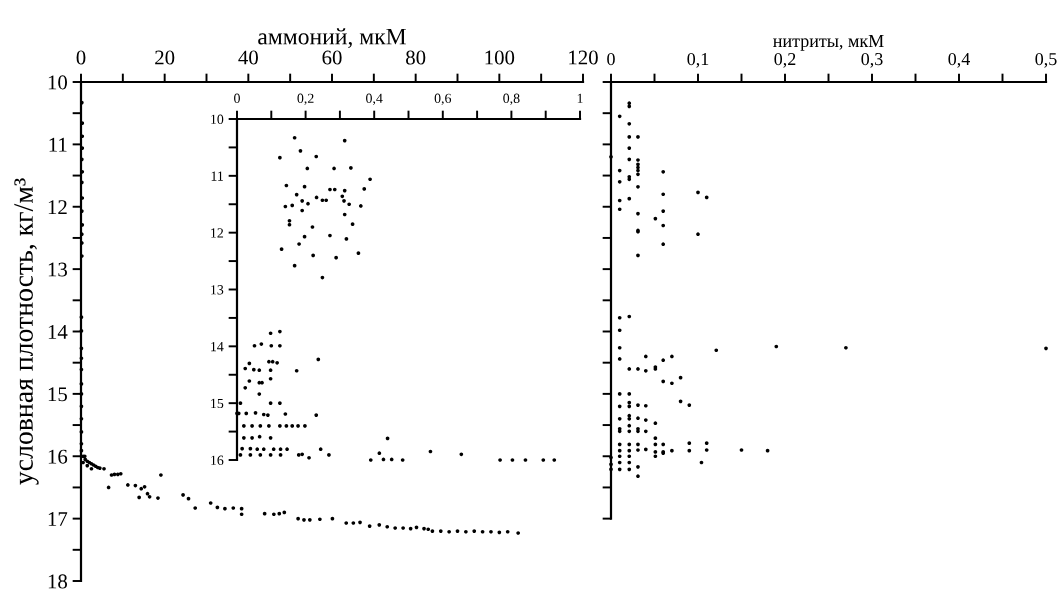 This screenshot has height=590, width=1060. What do you see at coordinates (26, 331) in the screenshot?
I see `y-axis-title: условная плотность, кг/м³` at bounding box center [26, 331].